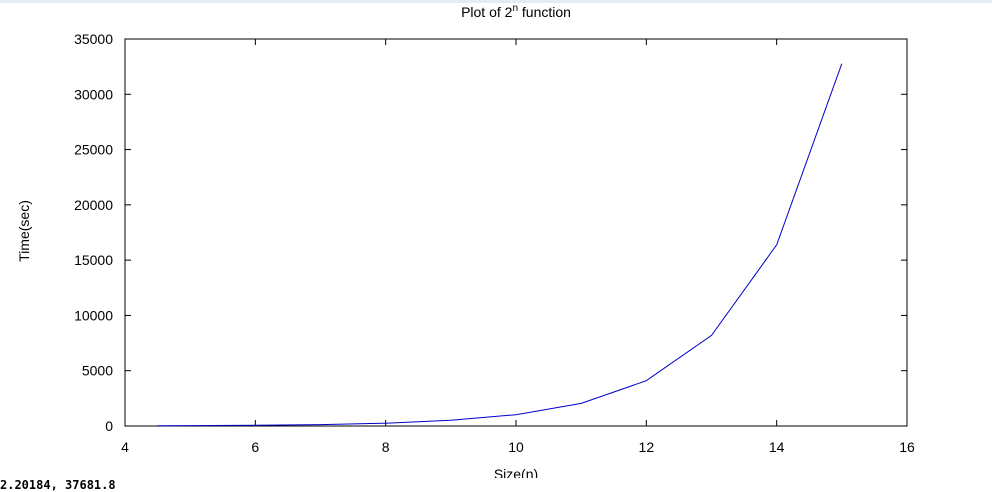 Image resolution: width=992 pixels, height=492 pixels. Describe the element at coordinates (93, 260) in the screenshot. I see `y-tick-label: 15000` at that location.